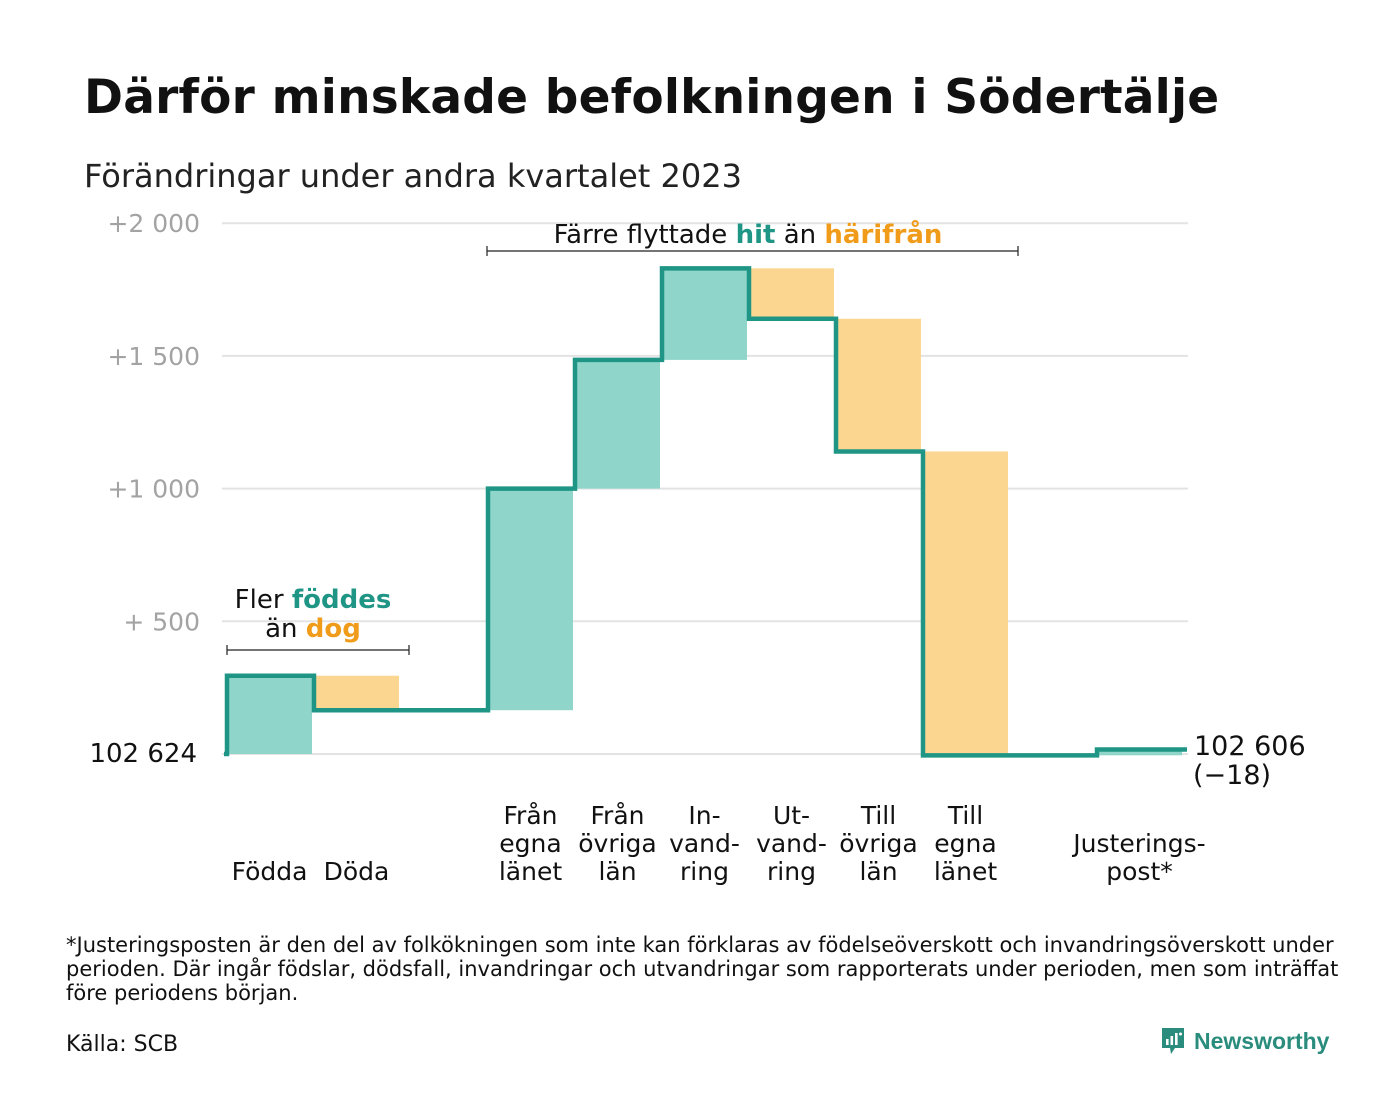  Describe the element at coordinates (318, 650) in the screenshot. I see `bracket-left` at that location.